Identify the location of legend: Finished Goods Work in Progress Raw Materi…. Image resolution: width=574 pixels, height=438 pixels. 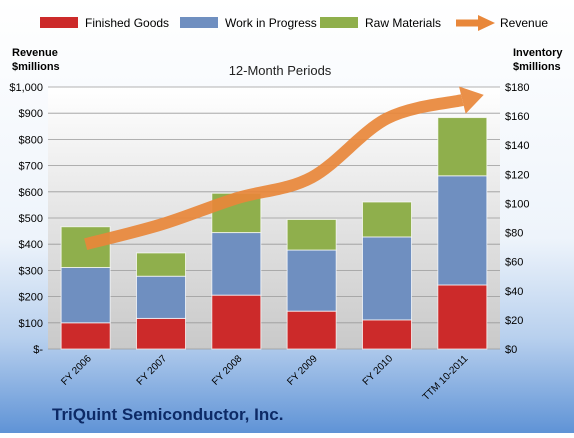
(294, 23).